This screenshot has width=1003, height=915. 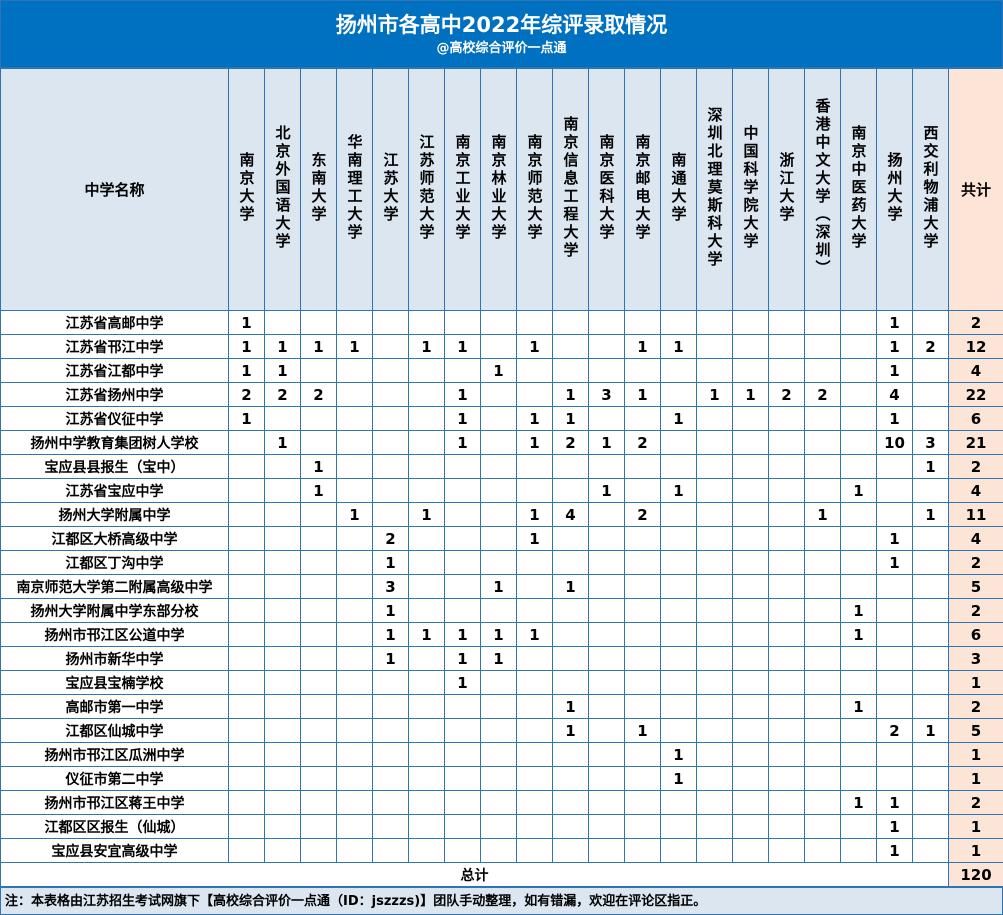 What do you see at coordinates (822, 394) in the screenshot?
I see `count-cell: 2` at bounding box center [822, 394].